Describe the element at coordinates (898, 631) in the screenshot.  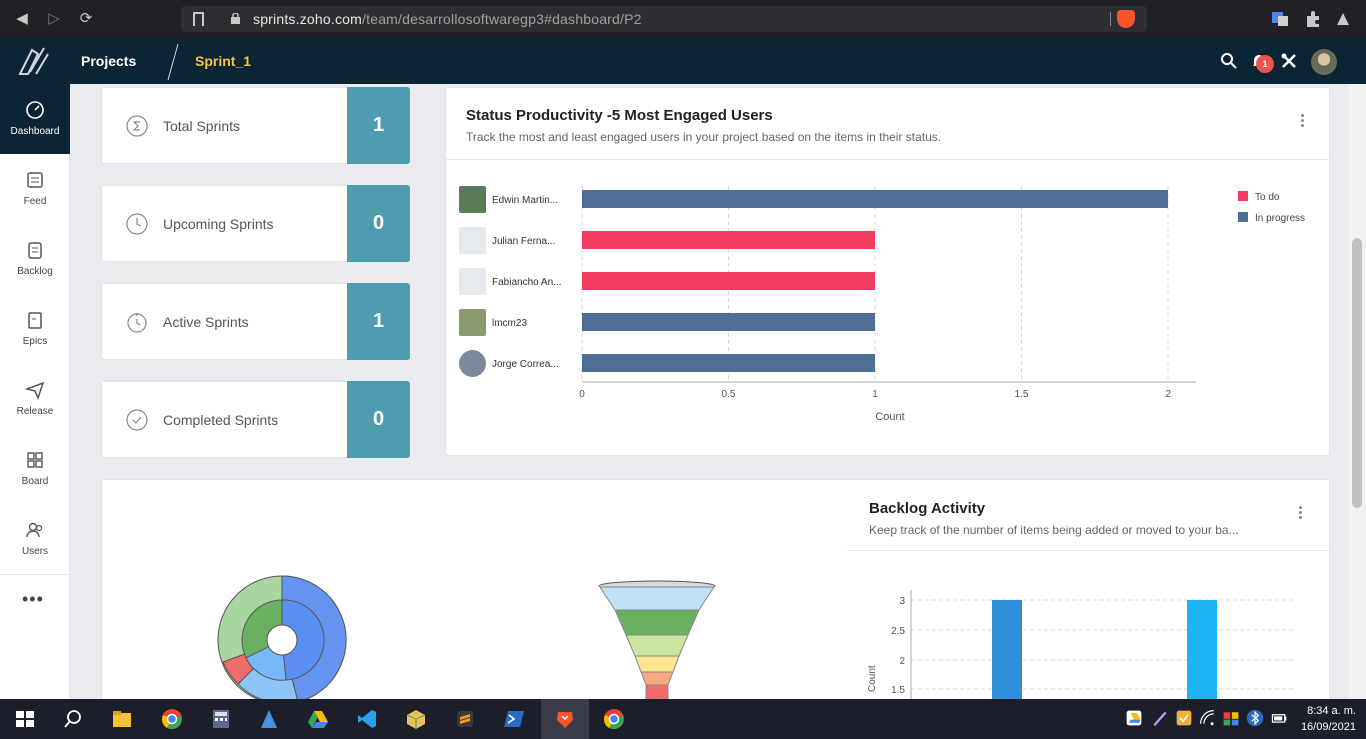
I see `y-tick-label: 2.5` at that location.